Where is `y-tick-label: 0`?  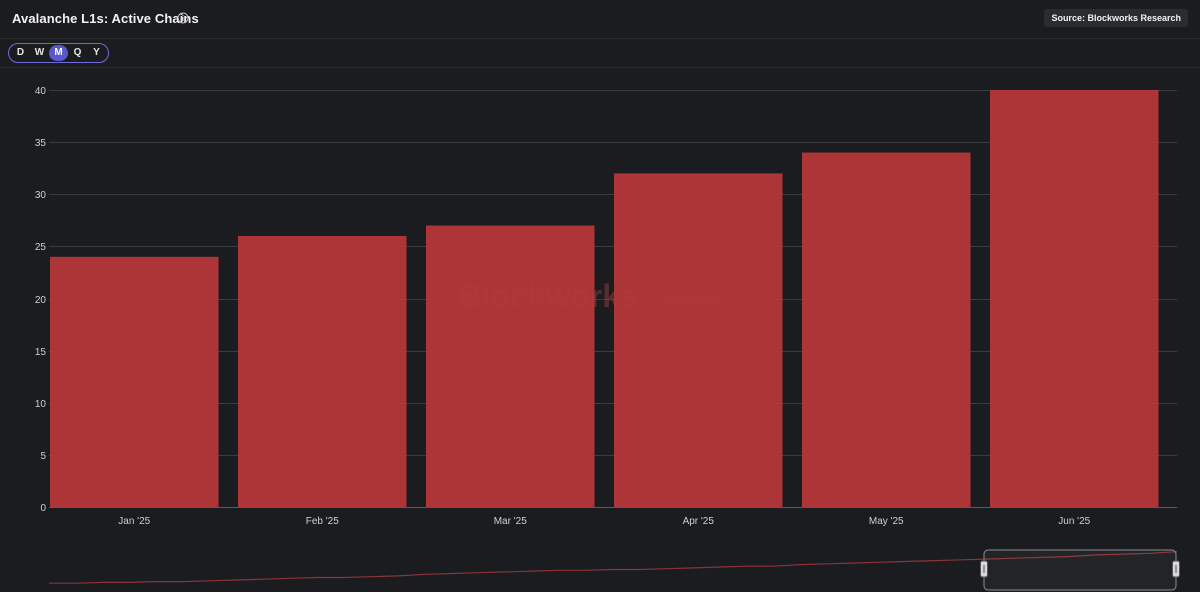
y-tick-label: 0 is located at coordinates (43, 508).